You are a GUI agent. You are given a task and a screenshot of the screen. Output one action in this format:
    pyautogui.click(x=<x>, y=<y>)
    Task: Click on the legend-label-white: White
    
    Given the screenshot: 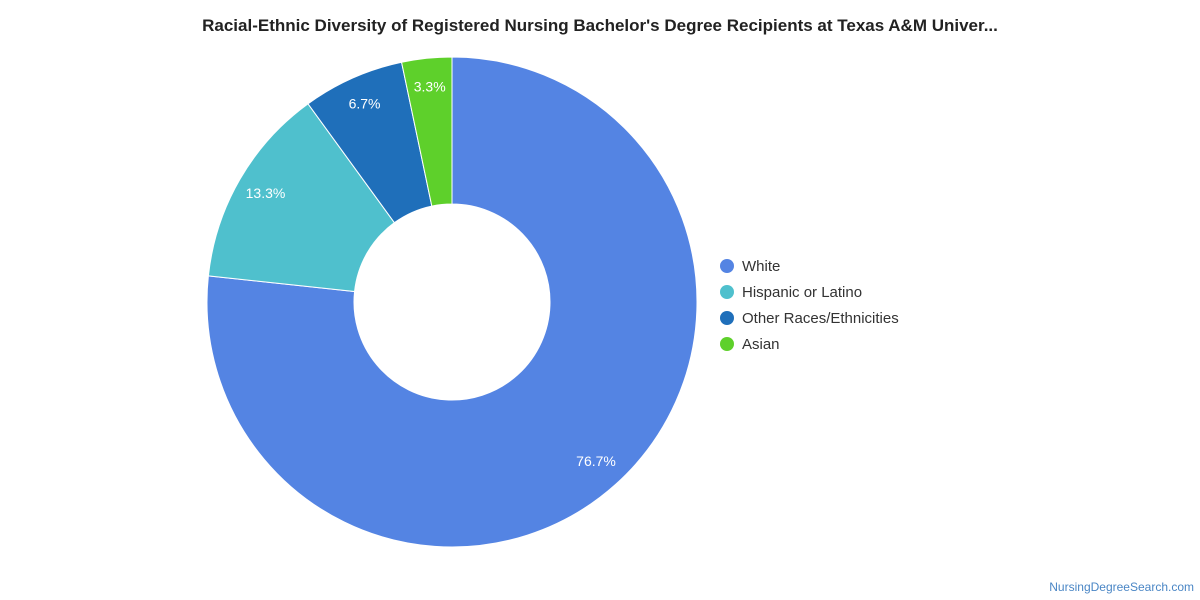 What is the action you would take?
    pyautogui.click(x=761, y=266)
    